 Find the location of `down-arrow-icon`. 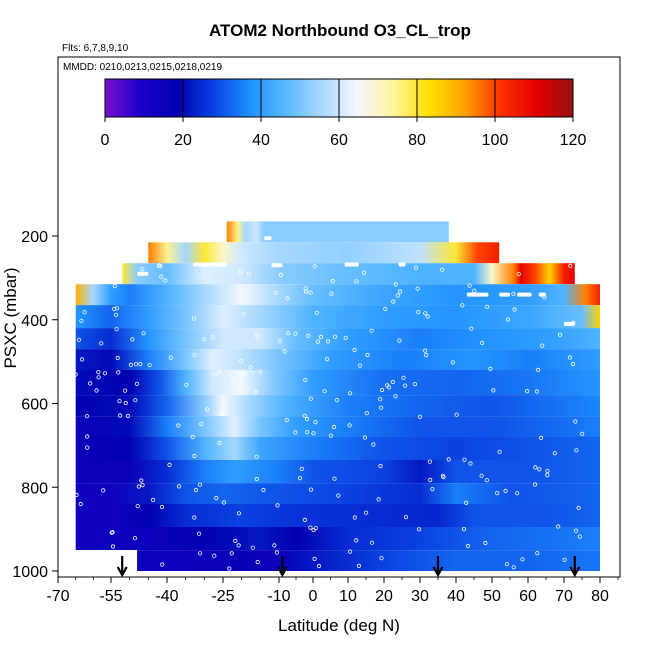

down-arrow-icon is located at coordinates (282, 567).